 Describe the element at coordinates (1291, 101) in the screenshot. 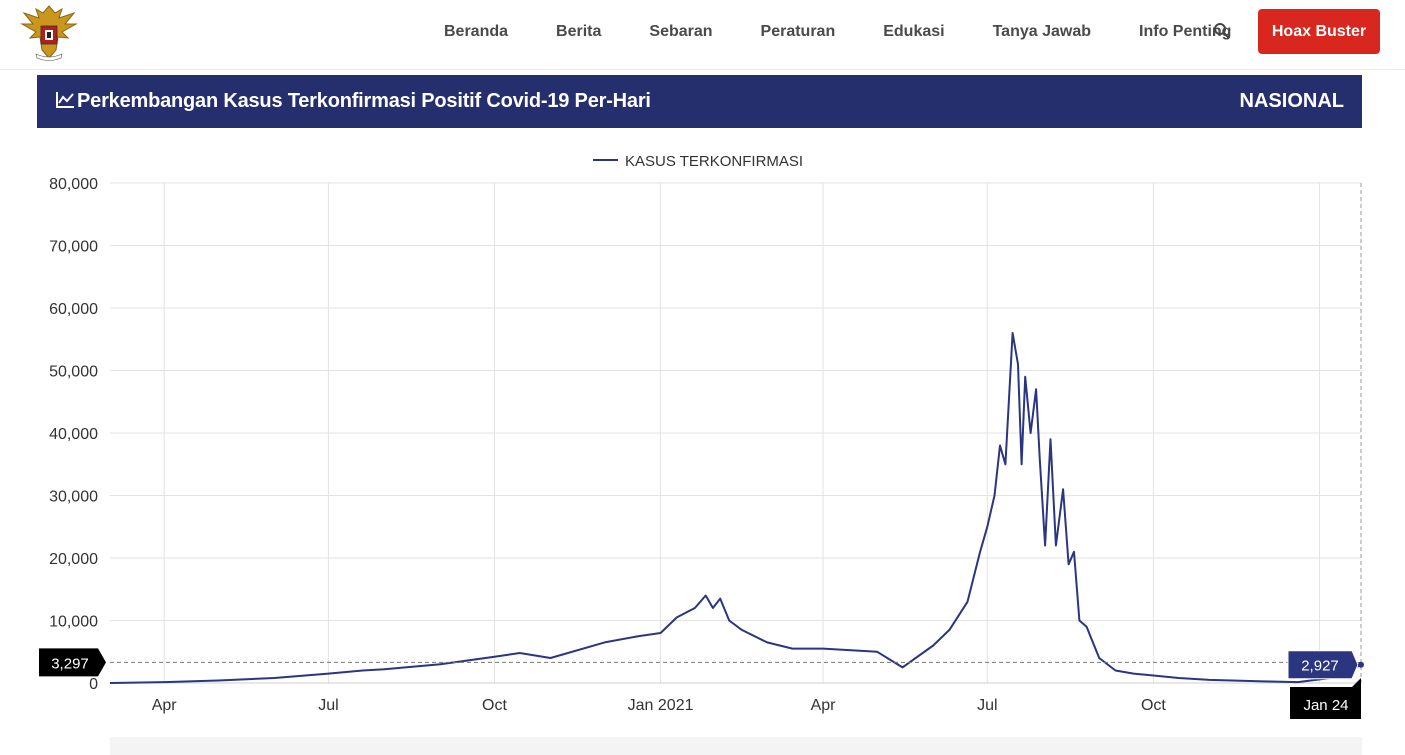

I see `region-label: NASIONAL` at that location.